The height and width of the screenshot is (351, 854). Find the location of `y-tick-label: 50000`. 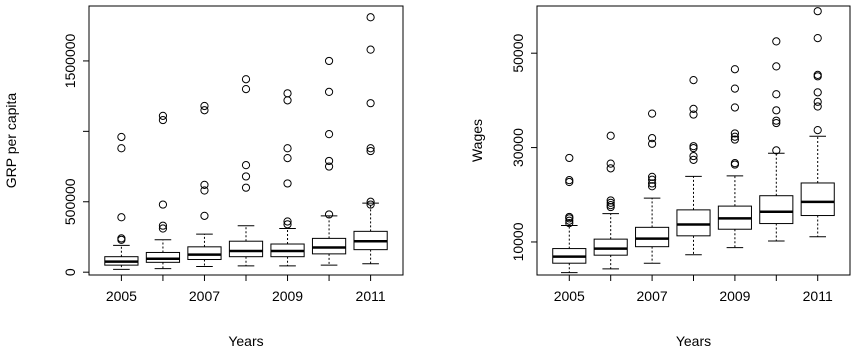

y-tick-label: 50000 is located at coordinates (518, 53).